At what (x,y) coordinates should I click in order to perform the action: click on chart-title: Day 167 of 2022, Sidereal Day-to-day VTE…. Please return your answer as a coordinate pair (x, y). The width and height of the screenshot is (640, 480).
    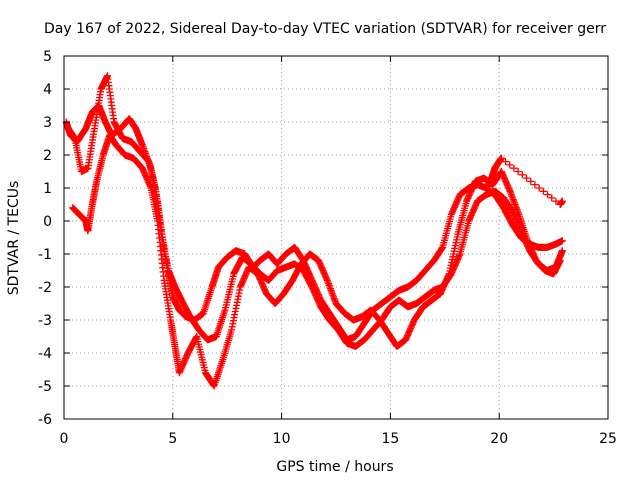
    Looking at the image, I should click on (325, 29).